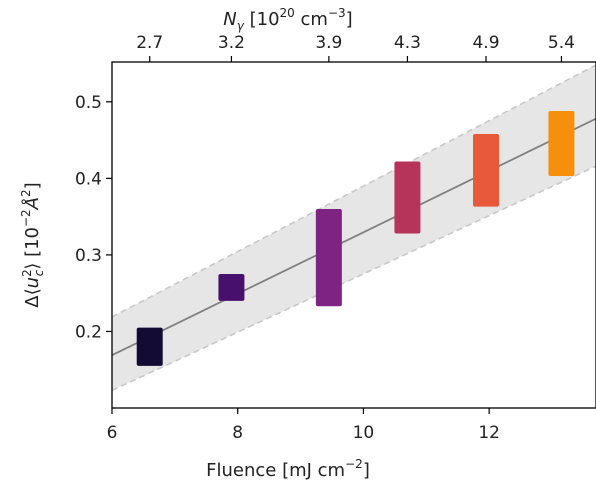  What do you see at coordinates (88, 179) in the screenshot?
I see `y-tick-label: 0.4` at bounding box center [88, 179].